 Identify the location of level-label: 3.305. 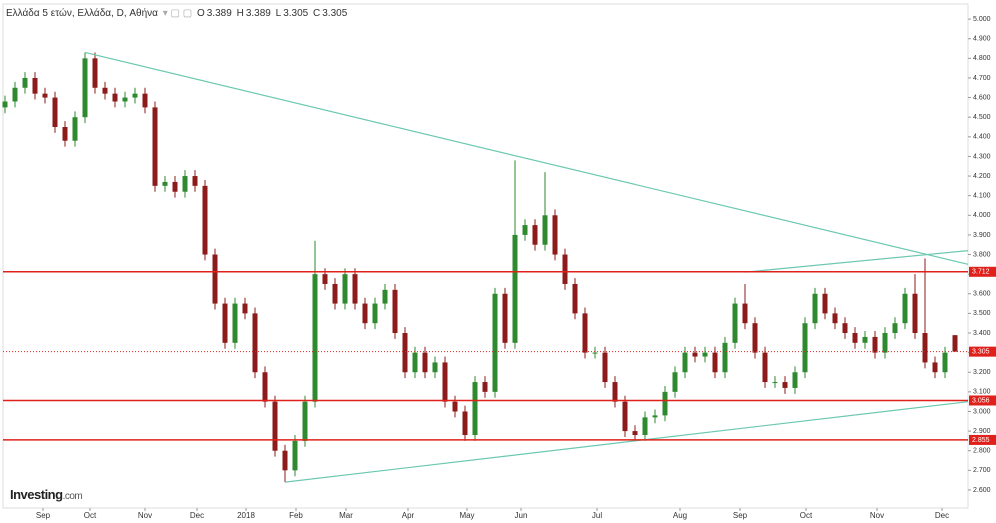
(981, 351).